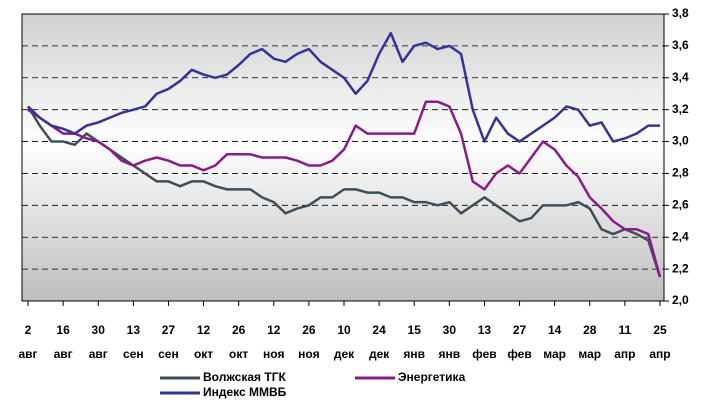 The height and width of the screenshot is (406, 704). Describe the element at coordinates (379, 342) in the screenshot. I see `x-tick-label: 24 дек` at that location.